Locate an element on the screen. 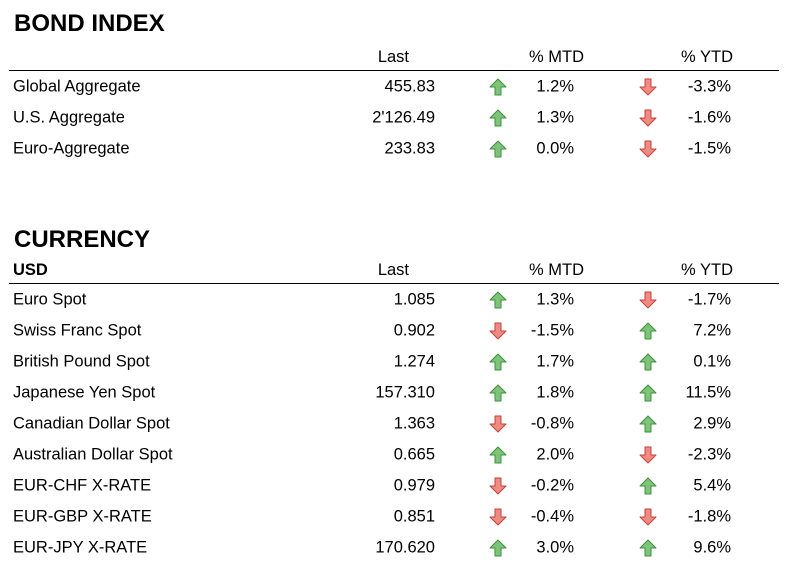 The height and width of the screenshot is (576, 795). table-row: British Pound Spot 1.274 1.7% 0.1% is located at coordinates (394, 361).